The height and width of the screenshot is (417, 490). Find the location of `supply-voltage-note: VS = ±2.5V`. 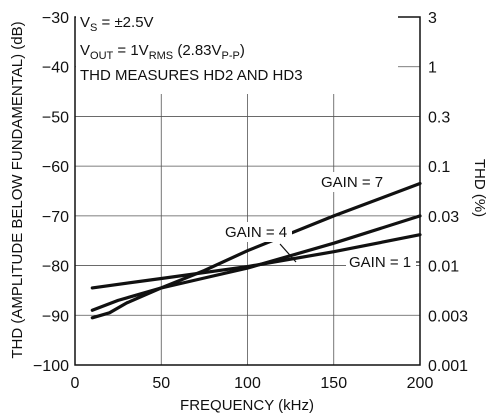

supply-voltage-note: VS = ±2.5V is located at coordinates (117, 24).